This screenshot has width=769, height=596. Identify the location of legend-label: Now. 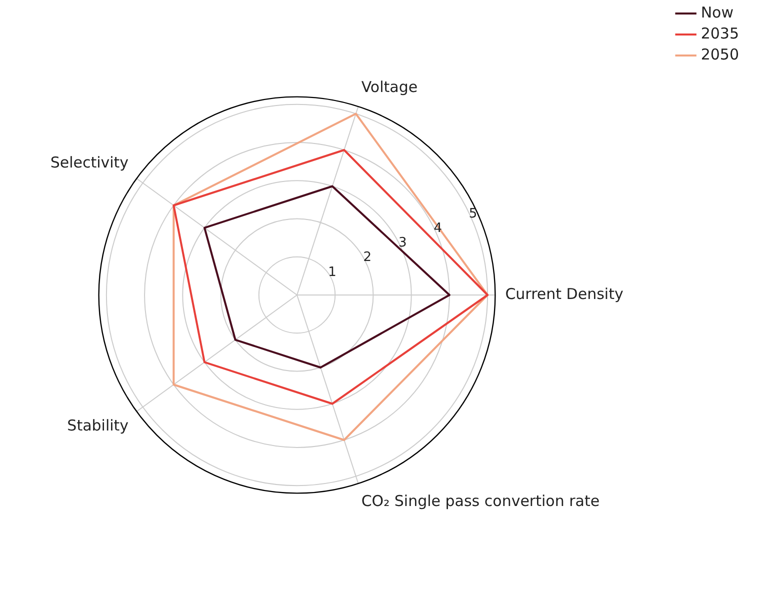
(717, 12).